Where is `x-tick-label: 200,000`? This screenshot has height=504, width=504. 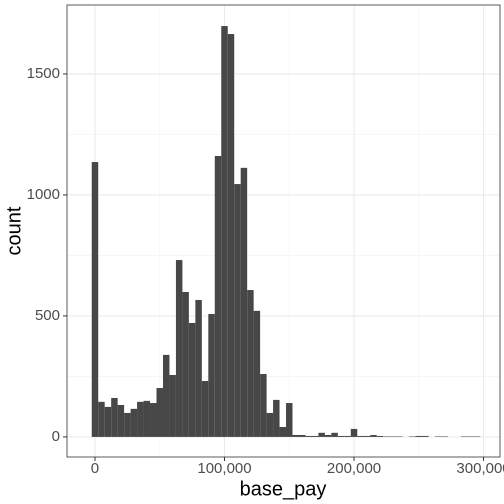
x-tick-label: 200,000 is located at coordinates (354, 468).